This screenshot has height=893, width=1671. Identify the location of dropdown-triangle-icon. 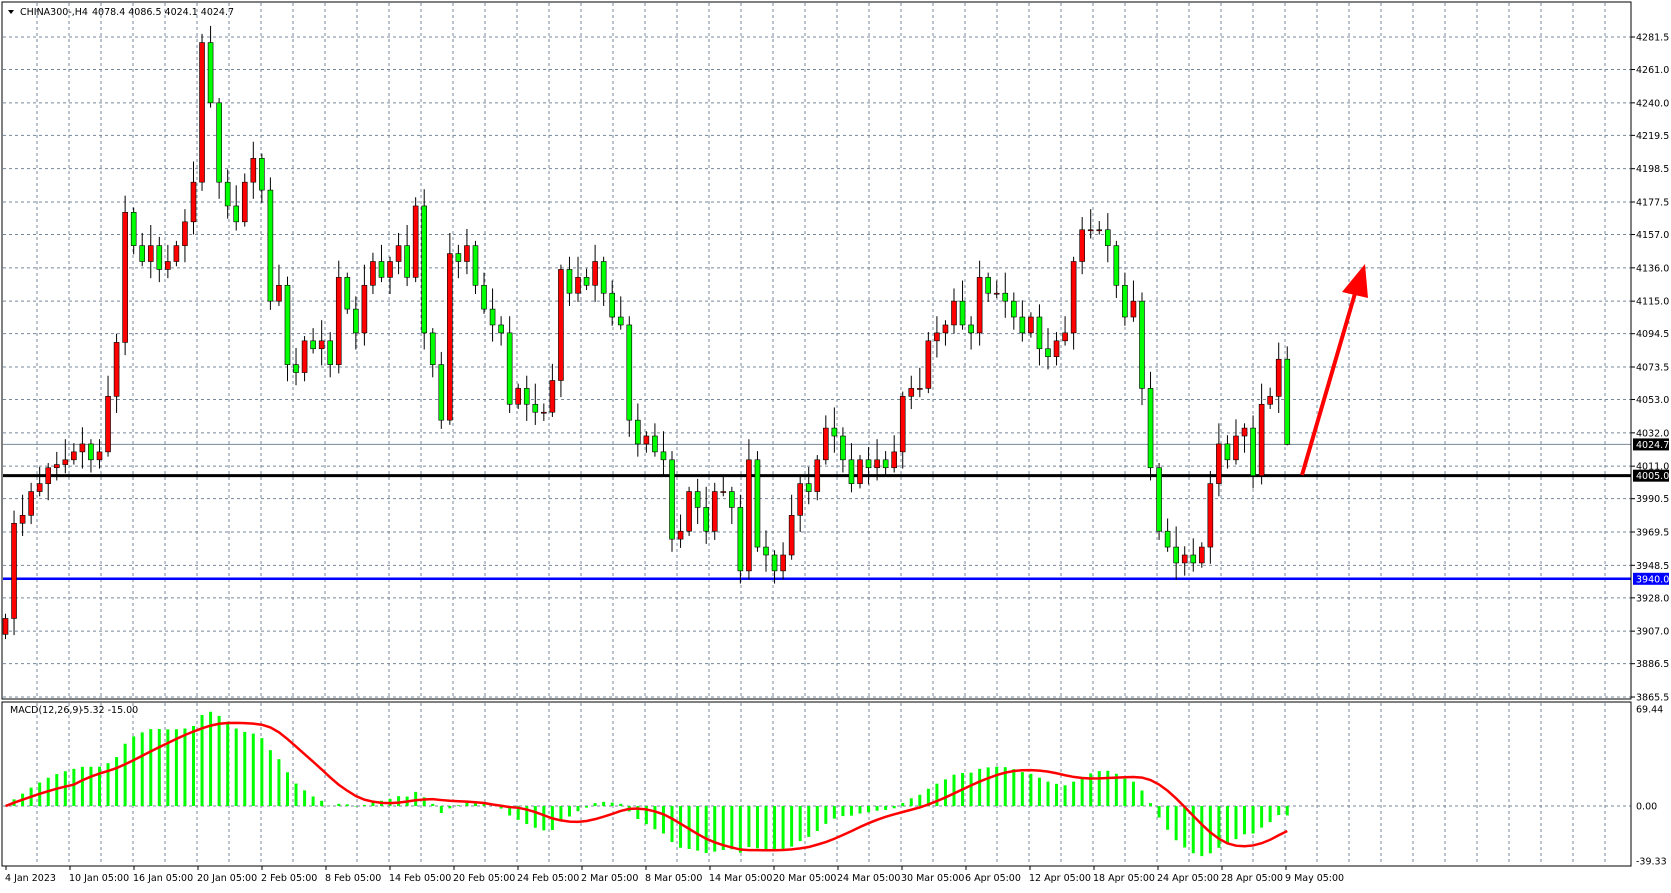
(11, 12).